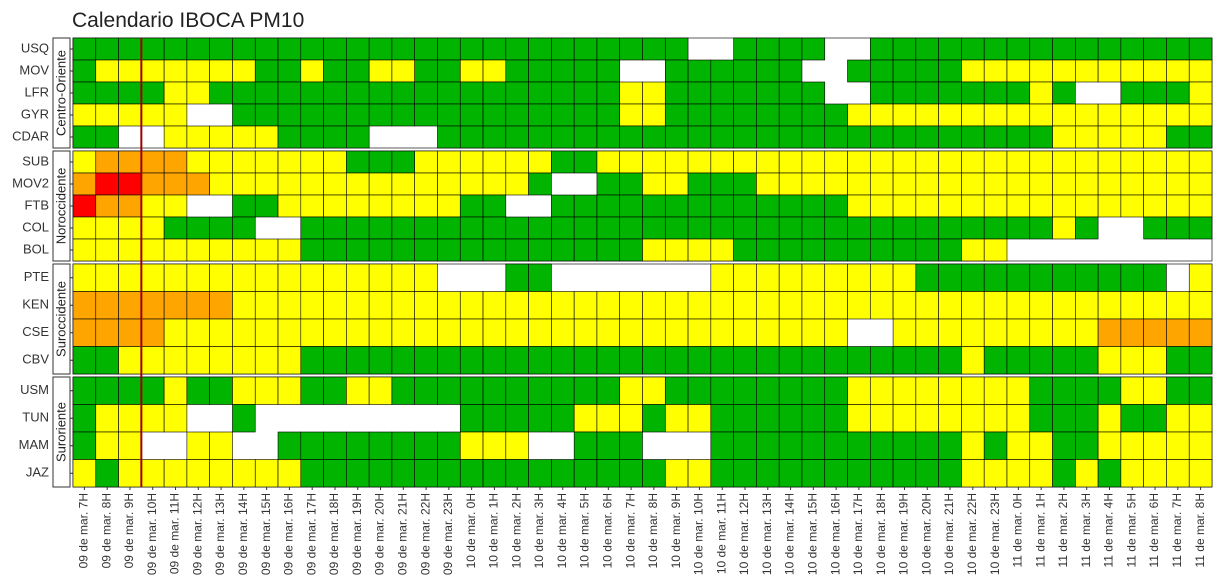 The width and height of the screenshot is (1214, 588). What do you see at coordinates (35, 359) in the screenshot?
I see `station-label: CBV` at bounding box center [35, 359].